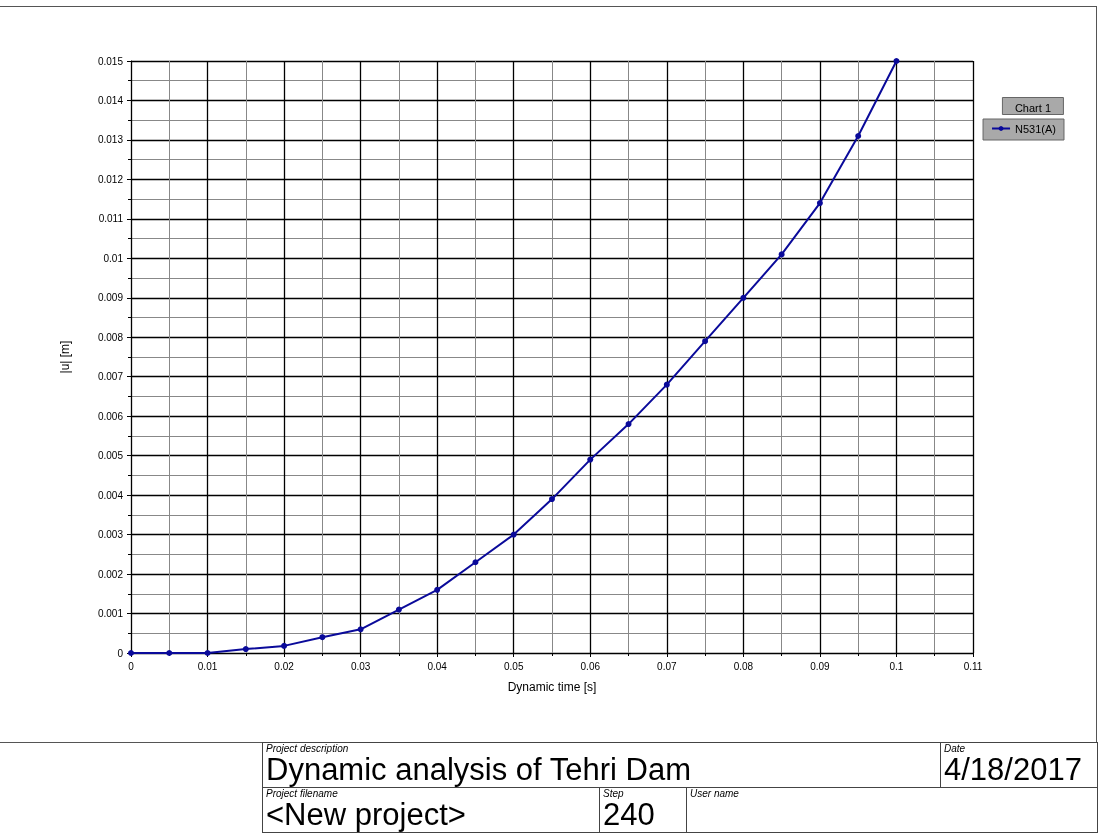 The width and height of the screenshot is (1098, 833). What do you see at coordinates (513, 666) in the screenshot?
I see `x-tick-label: 0.05` at bounding box center [513, 666].